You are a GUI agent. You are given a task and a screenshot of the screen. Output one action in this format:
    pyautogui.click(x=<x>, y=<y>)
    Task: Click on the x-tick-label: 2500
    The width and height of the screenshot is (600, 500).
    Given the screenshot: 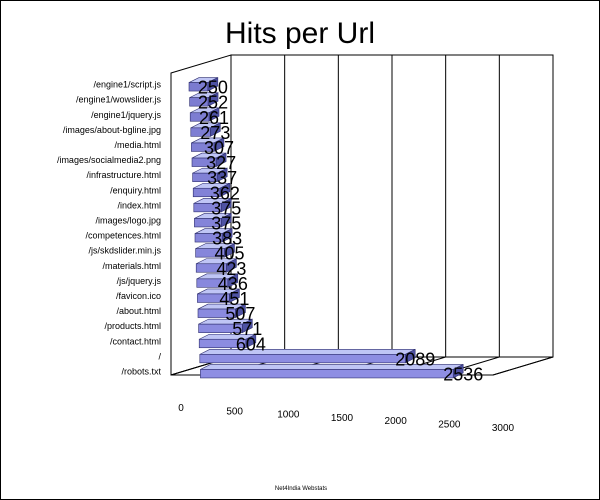 What is the action you would take?
    pyautogui.click(x=449, y=425)
    